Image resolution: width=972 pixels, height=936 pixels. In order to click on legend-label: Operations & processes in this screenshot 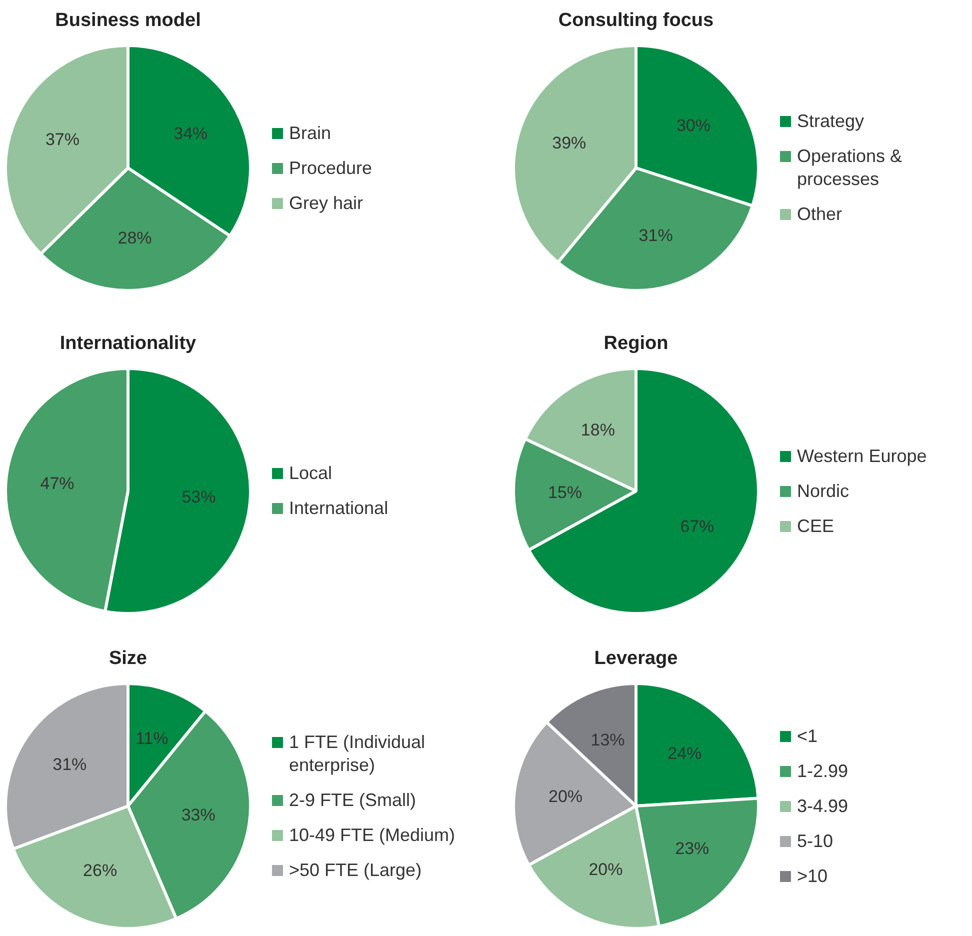, I will do `click(850, 168)`.